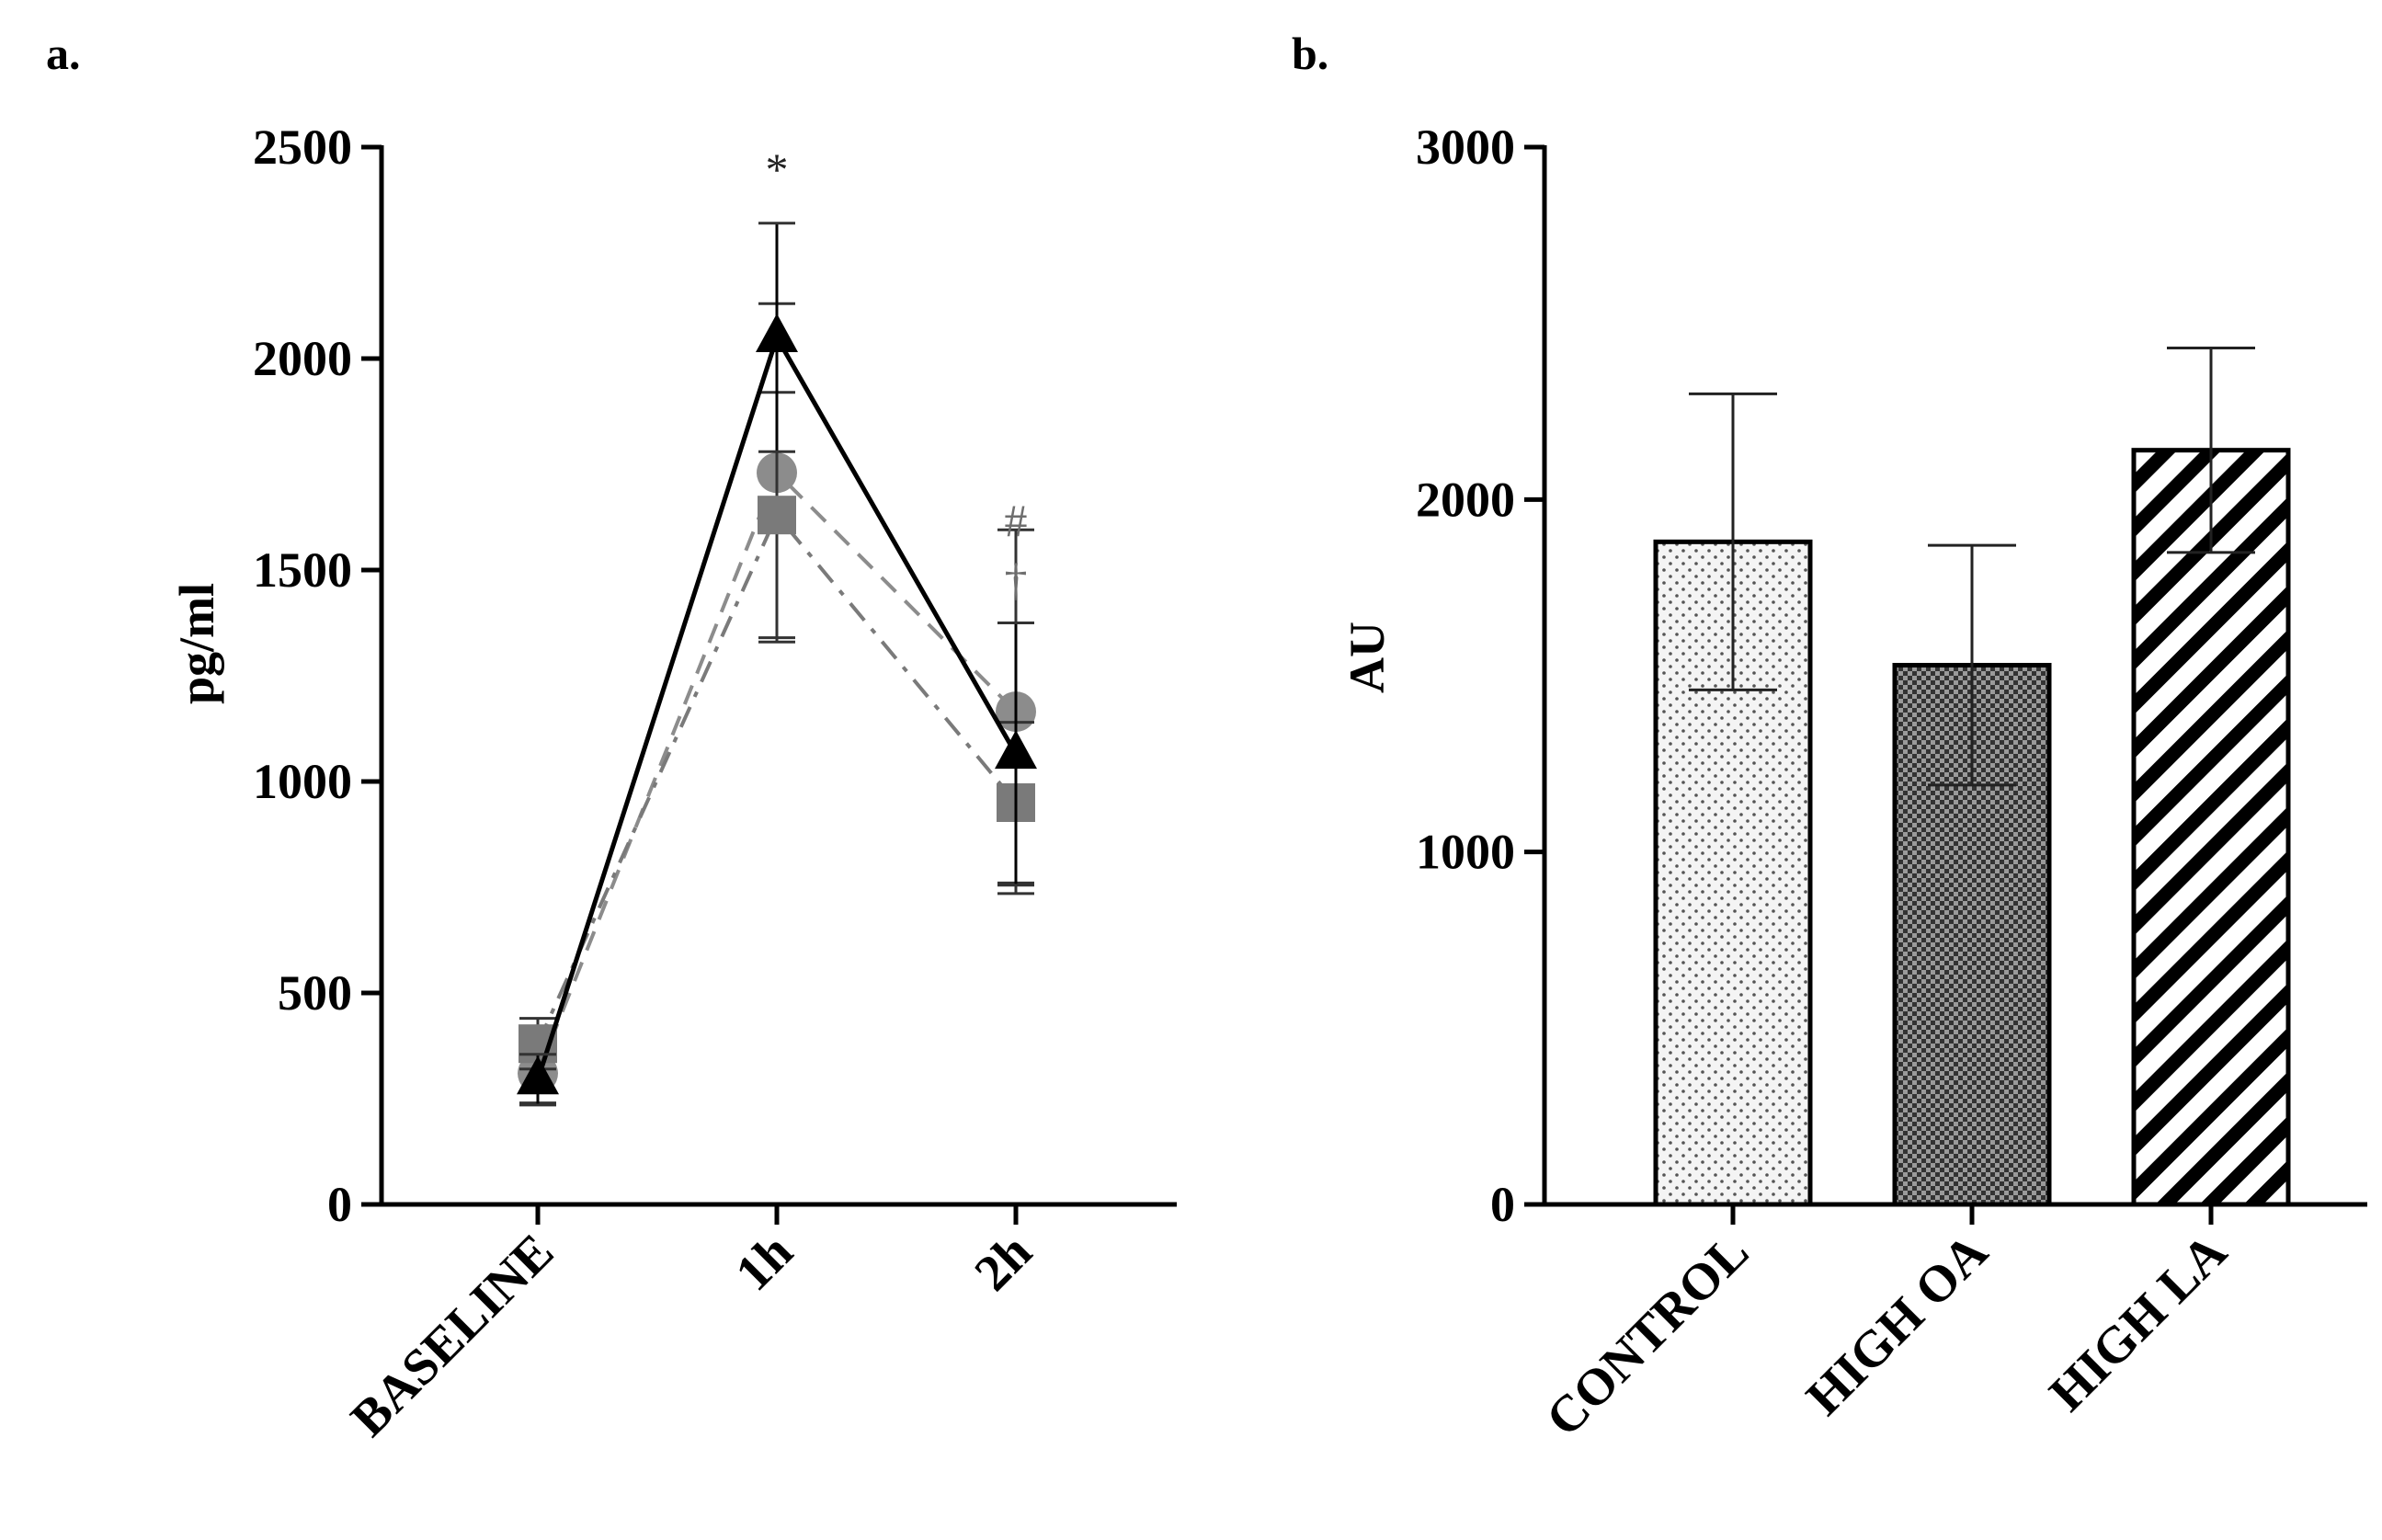 Image resolution: width=2382 pixels, height=1540 pixels. I want to click on x-tick-label: 1h, so click(764, 1262).